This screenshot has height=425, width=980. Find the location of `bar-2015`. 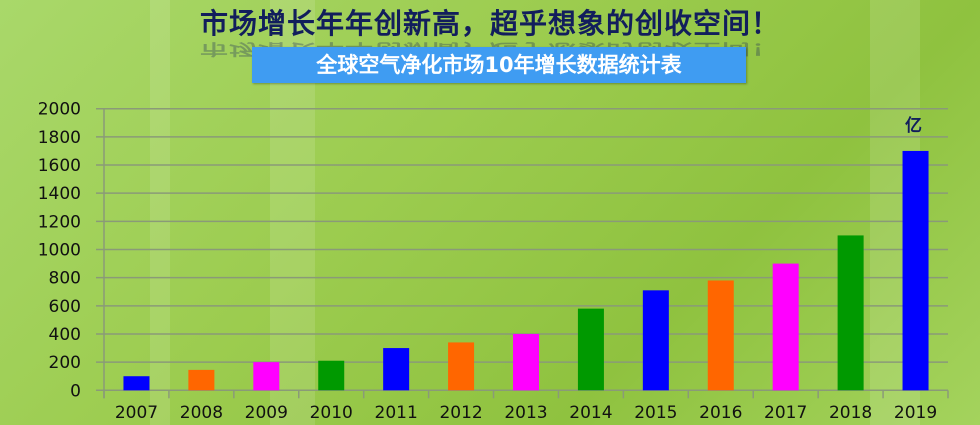

bar-2015 is located at coordinates (655, 340).